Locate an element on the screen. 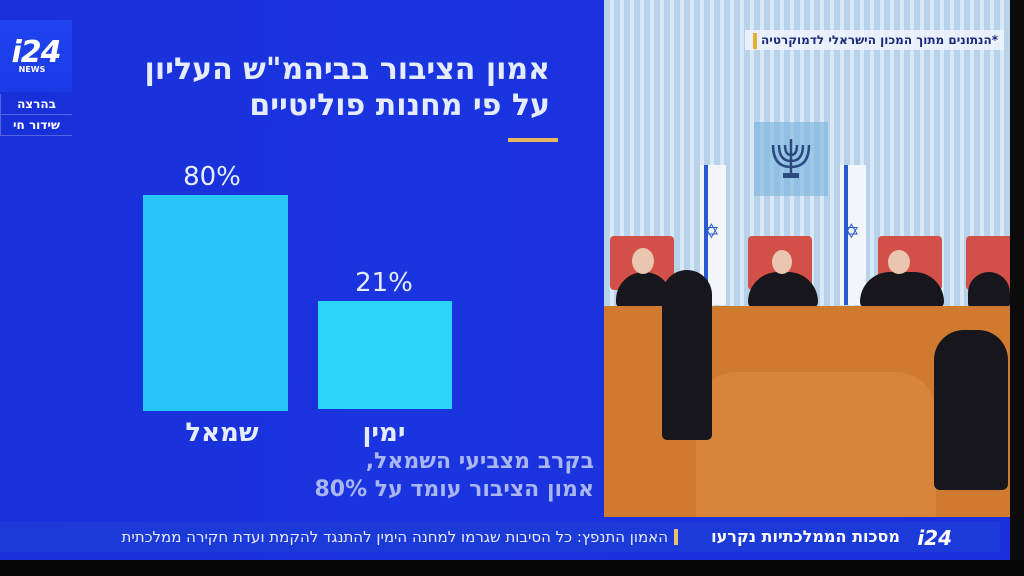 The width and height of the screenshot is (1024, 576). ticker-logo: i24 is located at coordinates (934, 538).